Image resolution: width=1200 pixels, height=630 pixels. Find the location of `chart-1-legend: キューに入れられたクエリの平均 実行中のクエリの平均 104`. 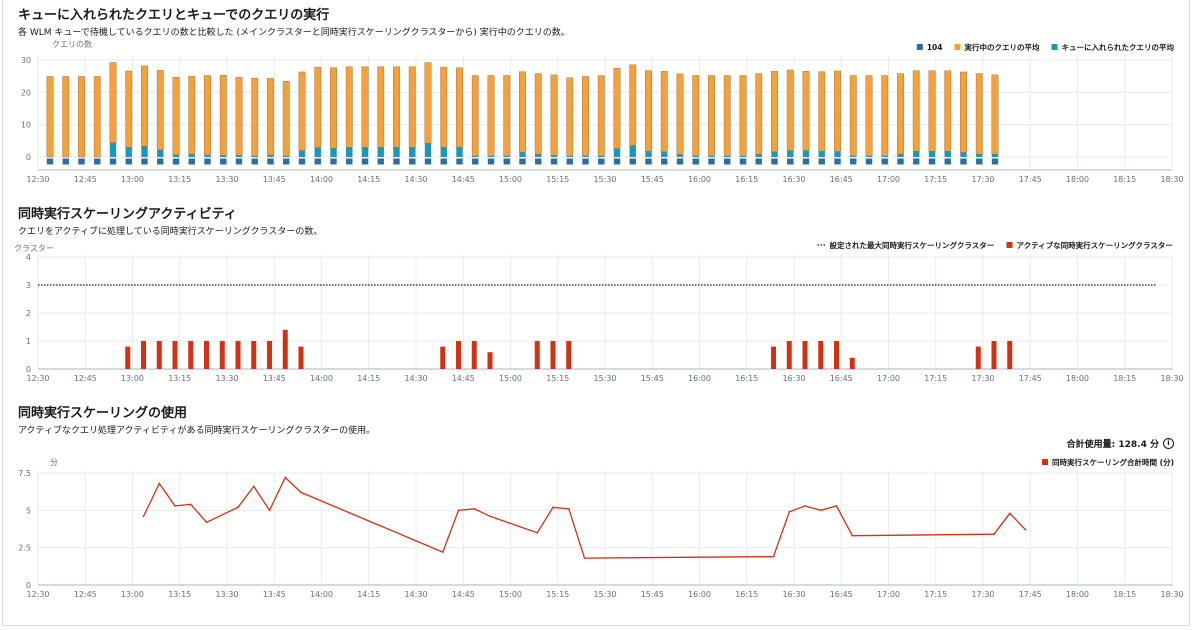

chart-1-legend: キューに入れられたクエリの平均 実行中のクエリの平均 104 is located at coordinates (1045, 47).